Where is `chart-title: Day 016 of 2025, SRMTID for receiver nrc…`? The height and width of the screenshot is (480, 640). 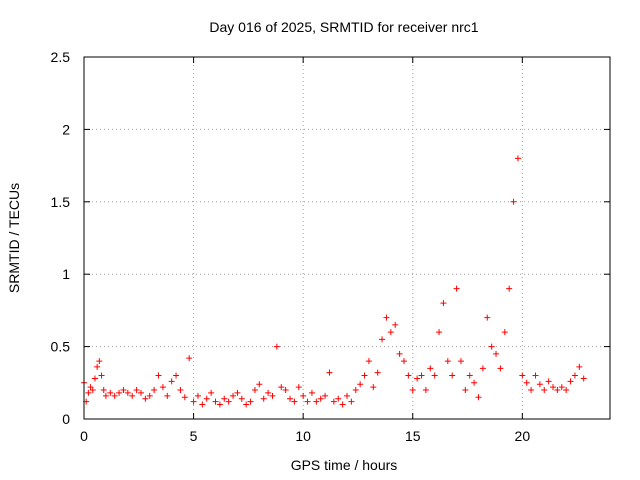 chart-title: Day 016 of 2025, SRMTID for receiver nrc… is located at coordinates (343, 27).